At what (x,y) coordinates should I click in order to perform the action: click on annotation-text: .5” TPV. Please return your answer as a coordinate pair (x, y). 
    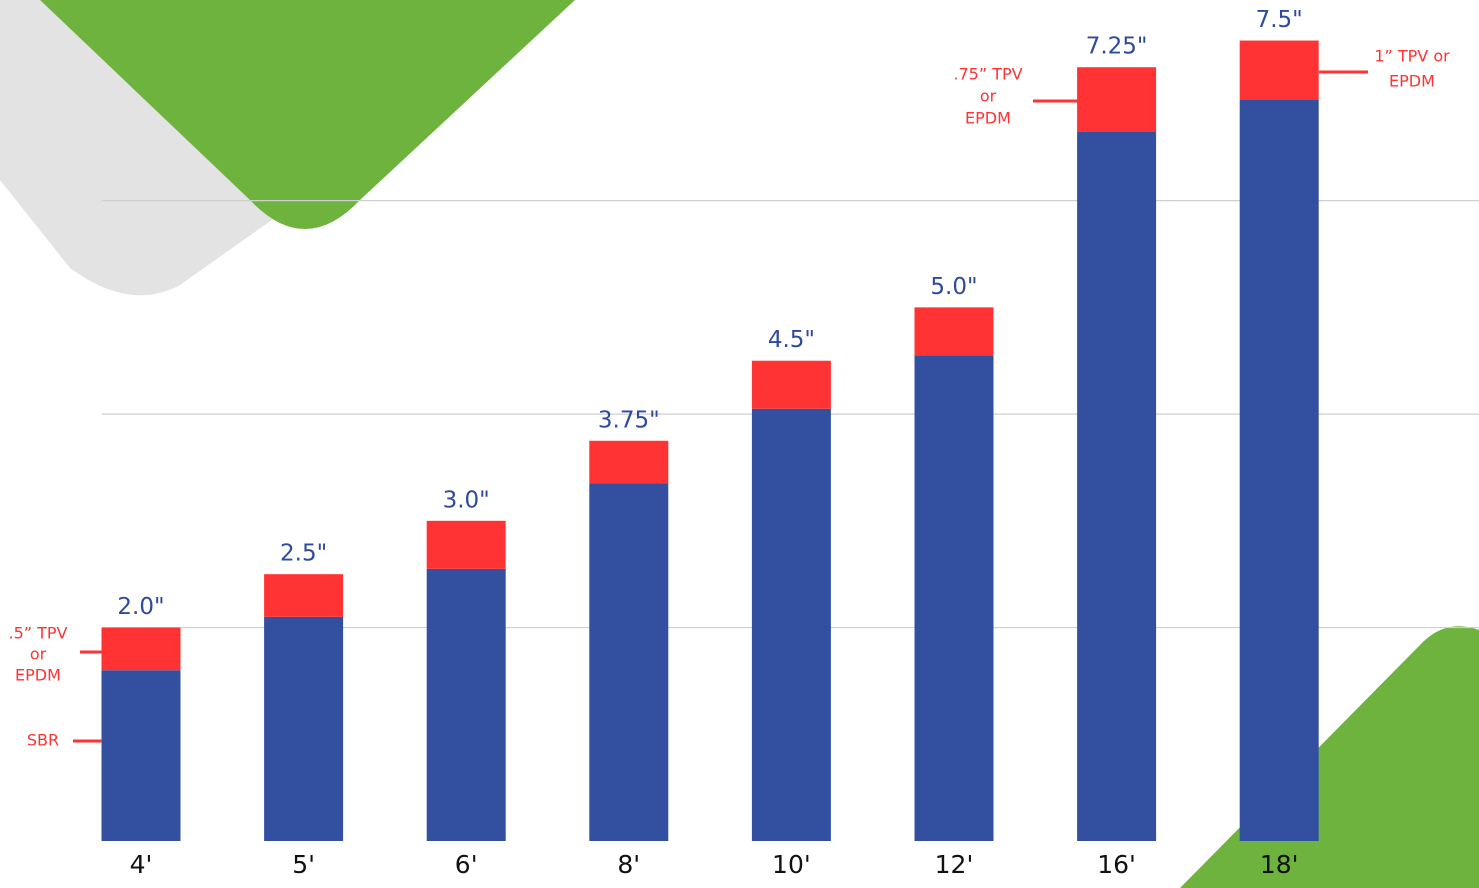
    Looking at the image, I should click on (37, 633).